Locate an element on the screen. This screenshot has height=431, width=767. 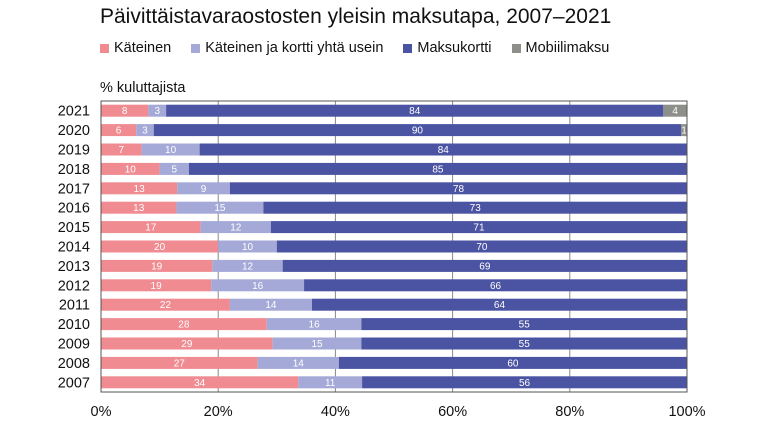
data-label: 85 is located at coordinates (438, 169).